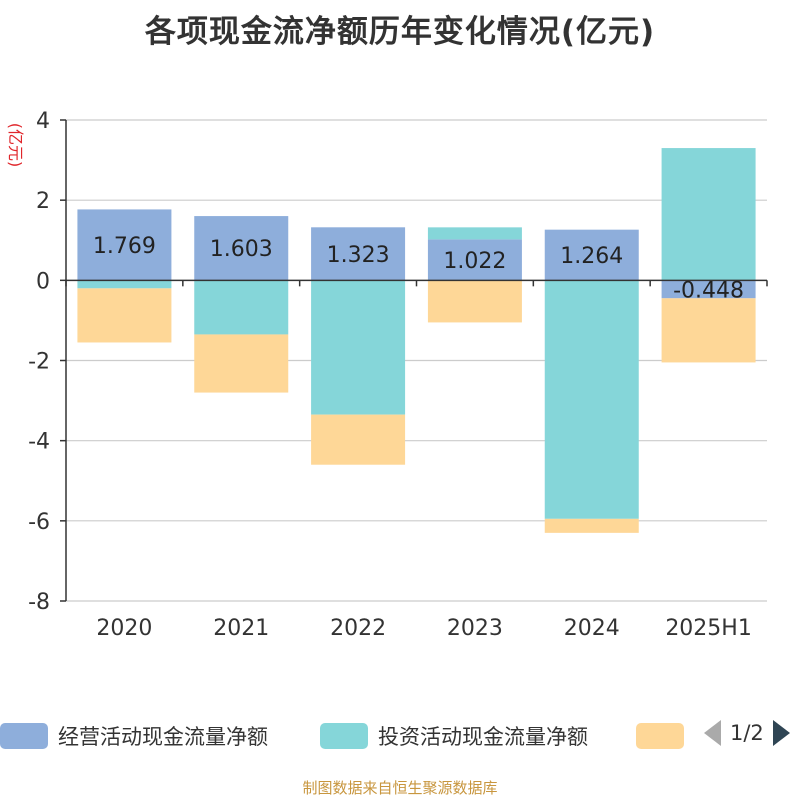 This screenshot has height=800, width=800. What do you see at coordinates (43, 201) in the screenshot?
I see `y-tick-label: 2` at bounding box center [43, 201].